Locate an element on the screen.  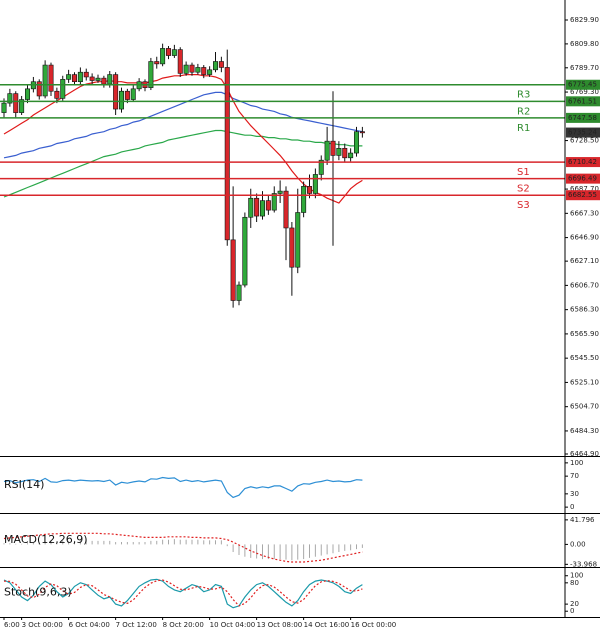
pivot-label: R3 is located at coordinates (523, 95).